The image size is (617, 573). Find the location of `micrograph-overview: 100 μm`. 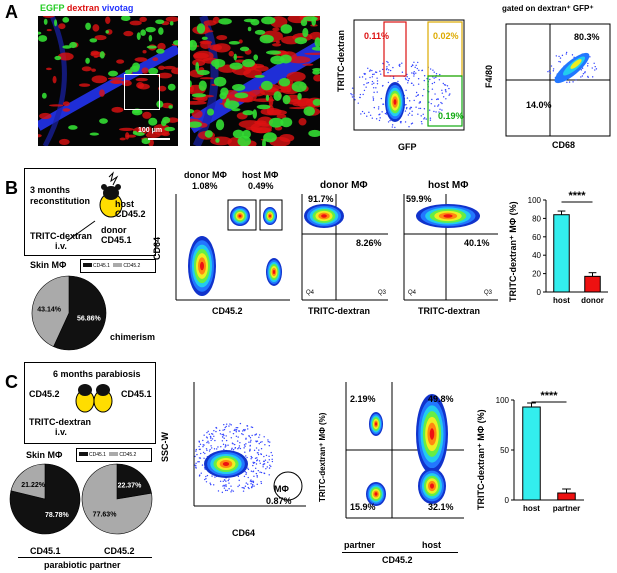

micrograph-overview: 100 μm is located at coordinates (108, 81).